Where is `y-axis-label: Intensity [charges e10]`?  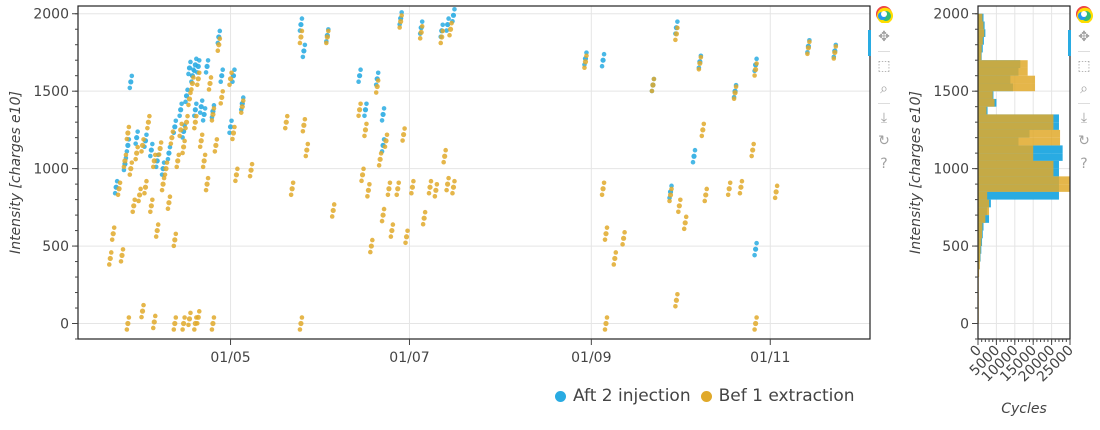 y-axis-label: Intensity [charges e10] is located at coordinates (916, 172).